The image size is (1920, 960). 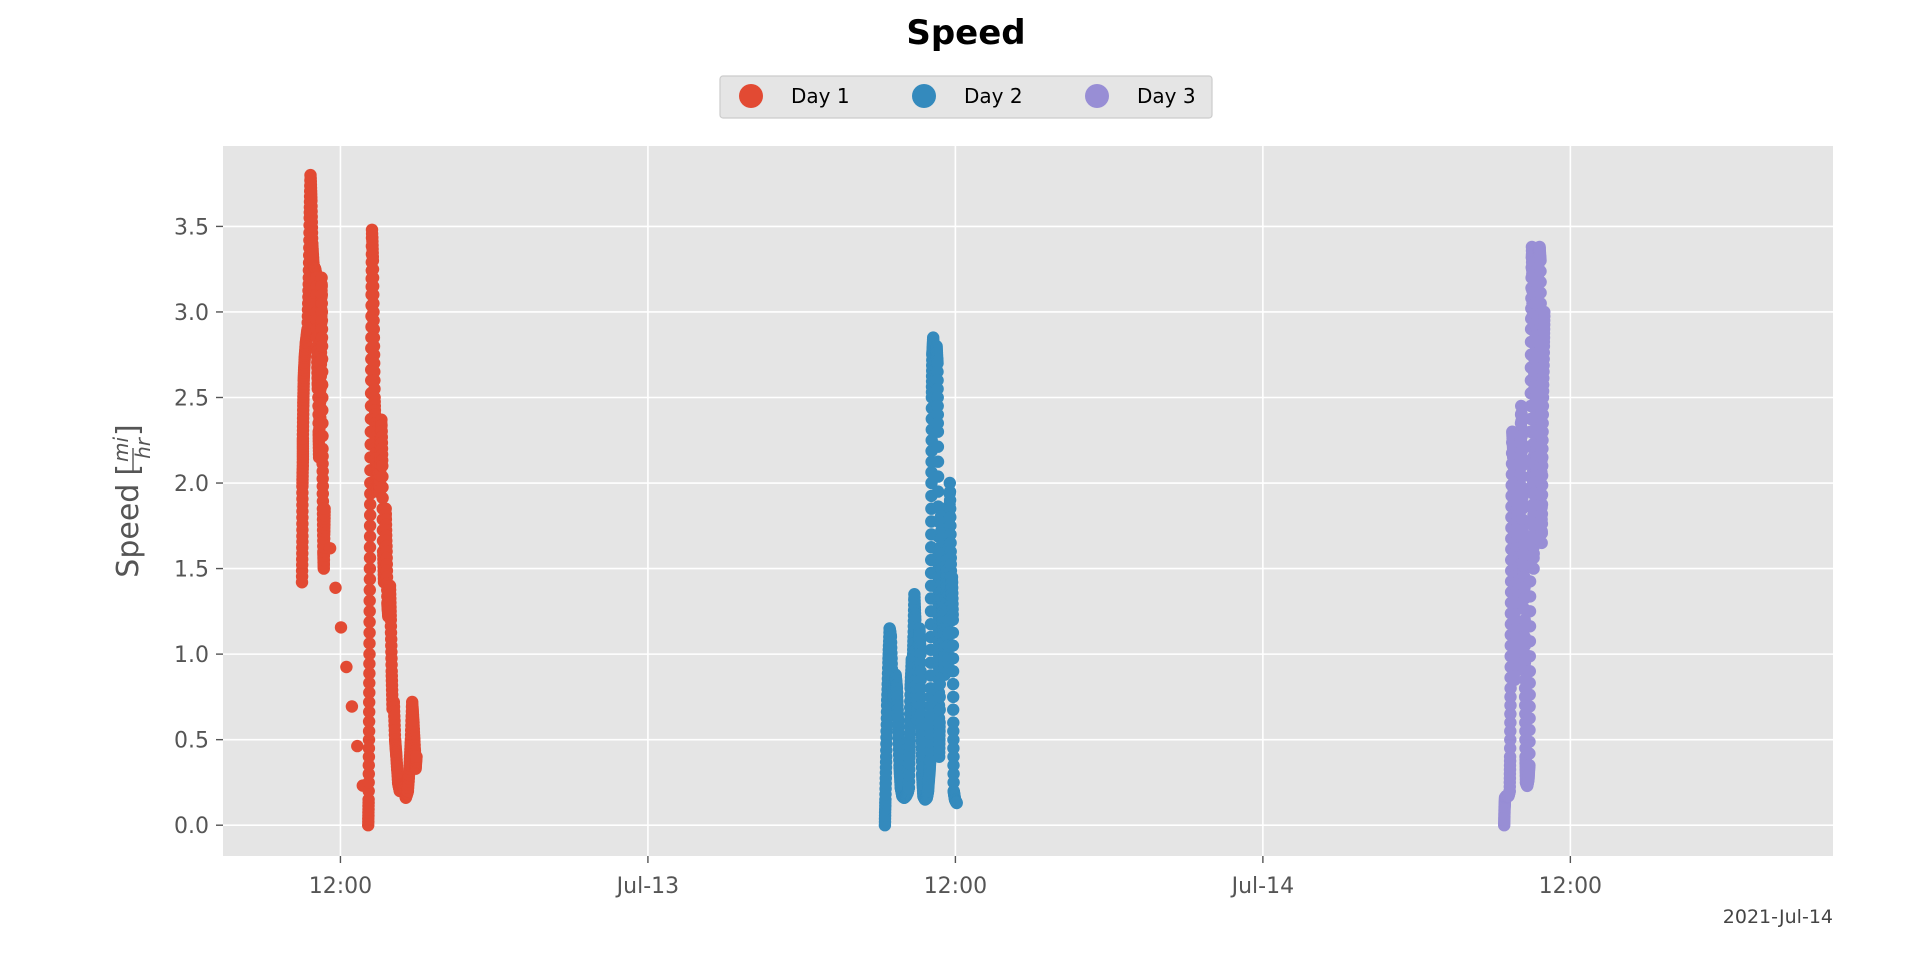 I want to click on legend-box, so click(x=966, y=97).